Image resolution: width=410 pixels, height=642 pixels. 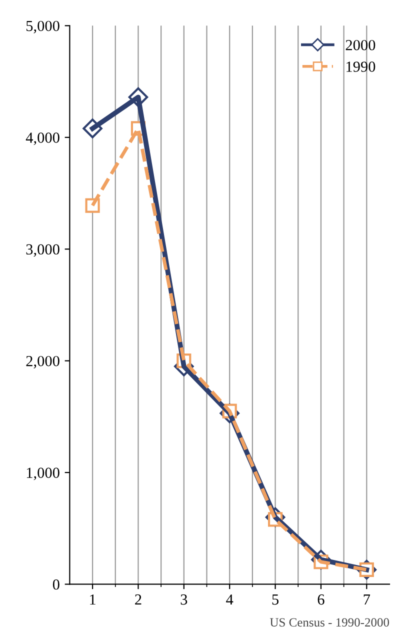 I want to click on x-tick-label: 1, so click(x=93, y=599).